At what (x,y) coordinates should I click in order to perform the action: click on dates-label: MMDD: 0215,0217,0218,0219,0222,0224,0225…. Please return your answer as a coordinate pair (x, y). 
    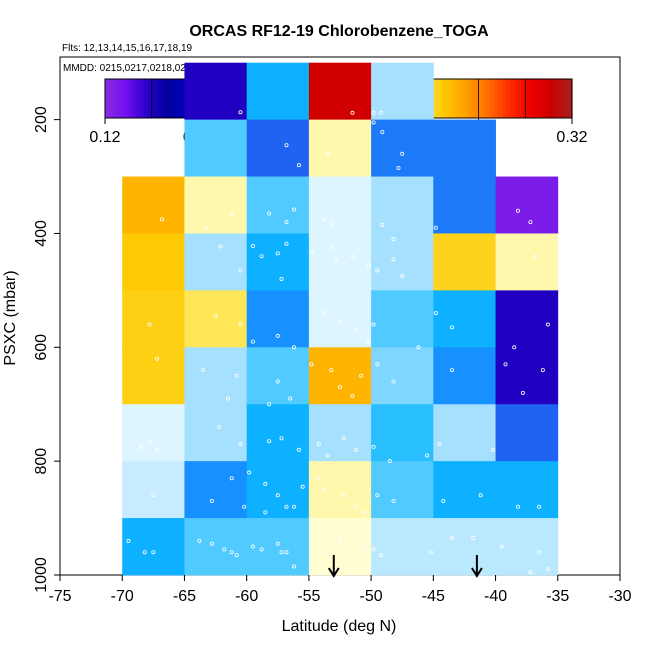
    Looking at the image, I should click on (180, 68).